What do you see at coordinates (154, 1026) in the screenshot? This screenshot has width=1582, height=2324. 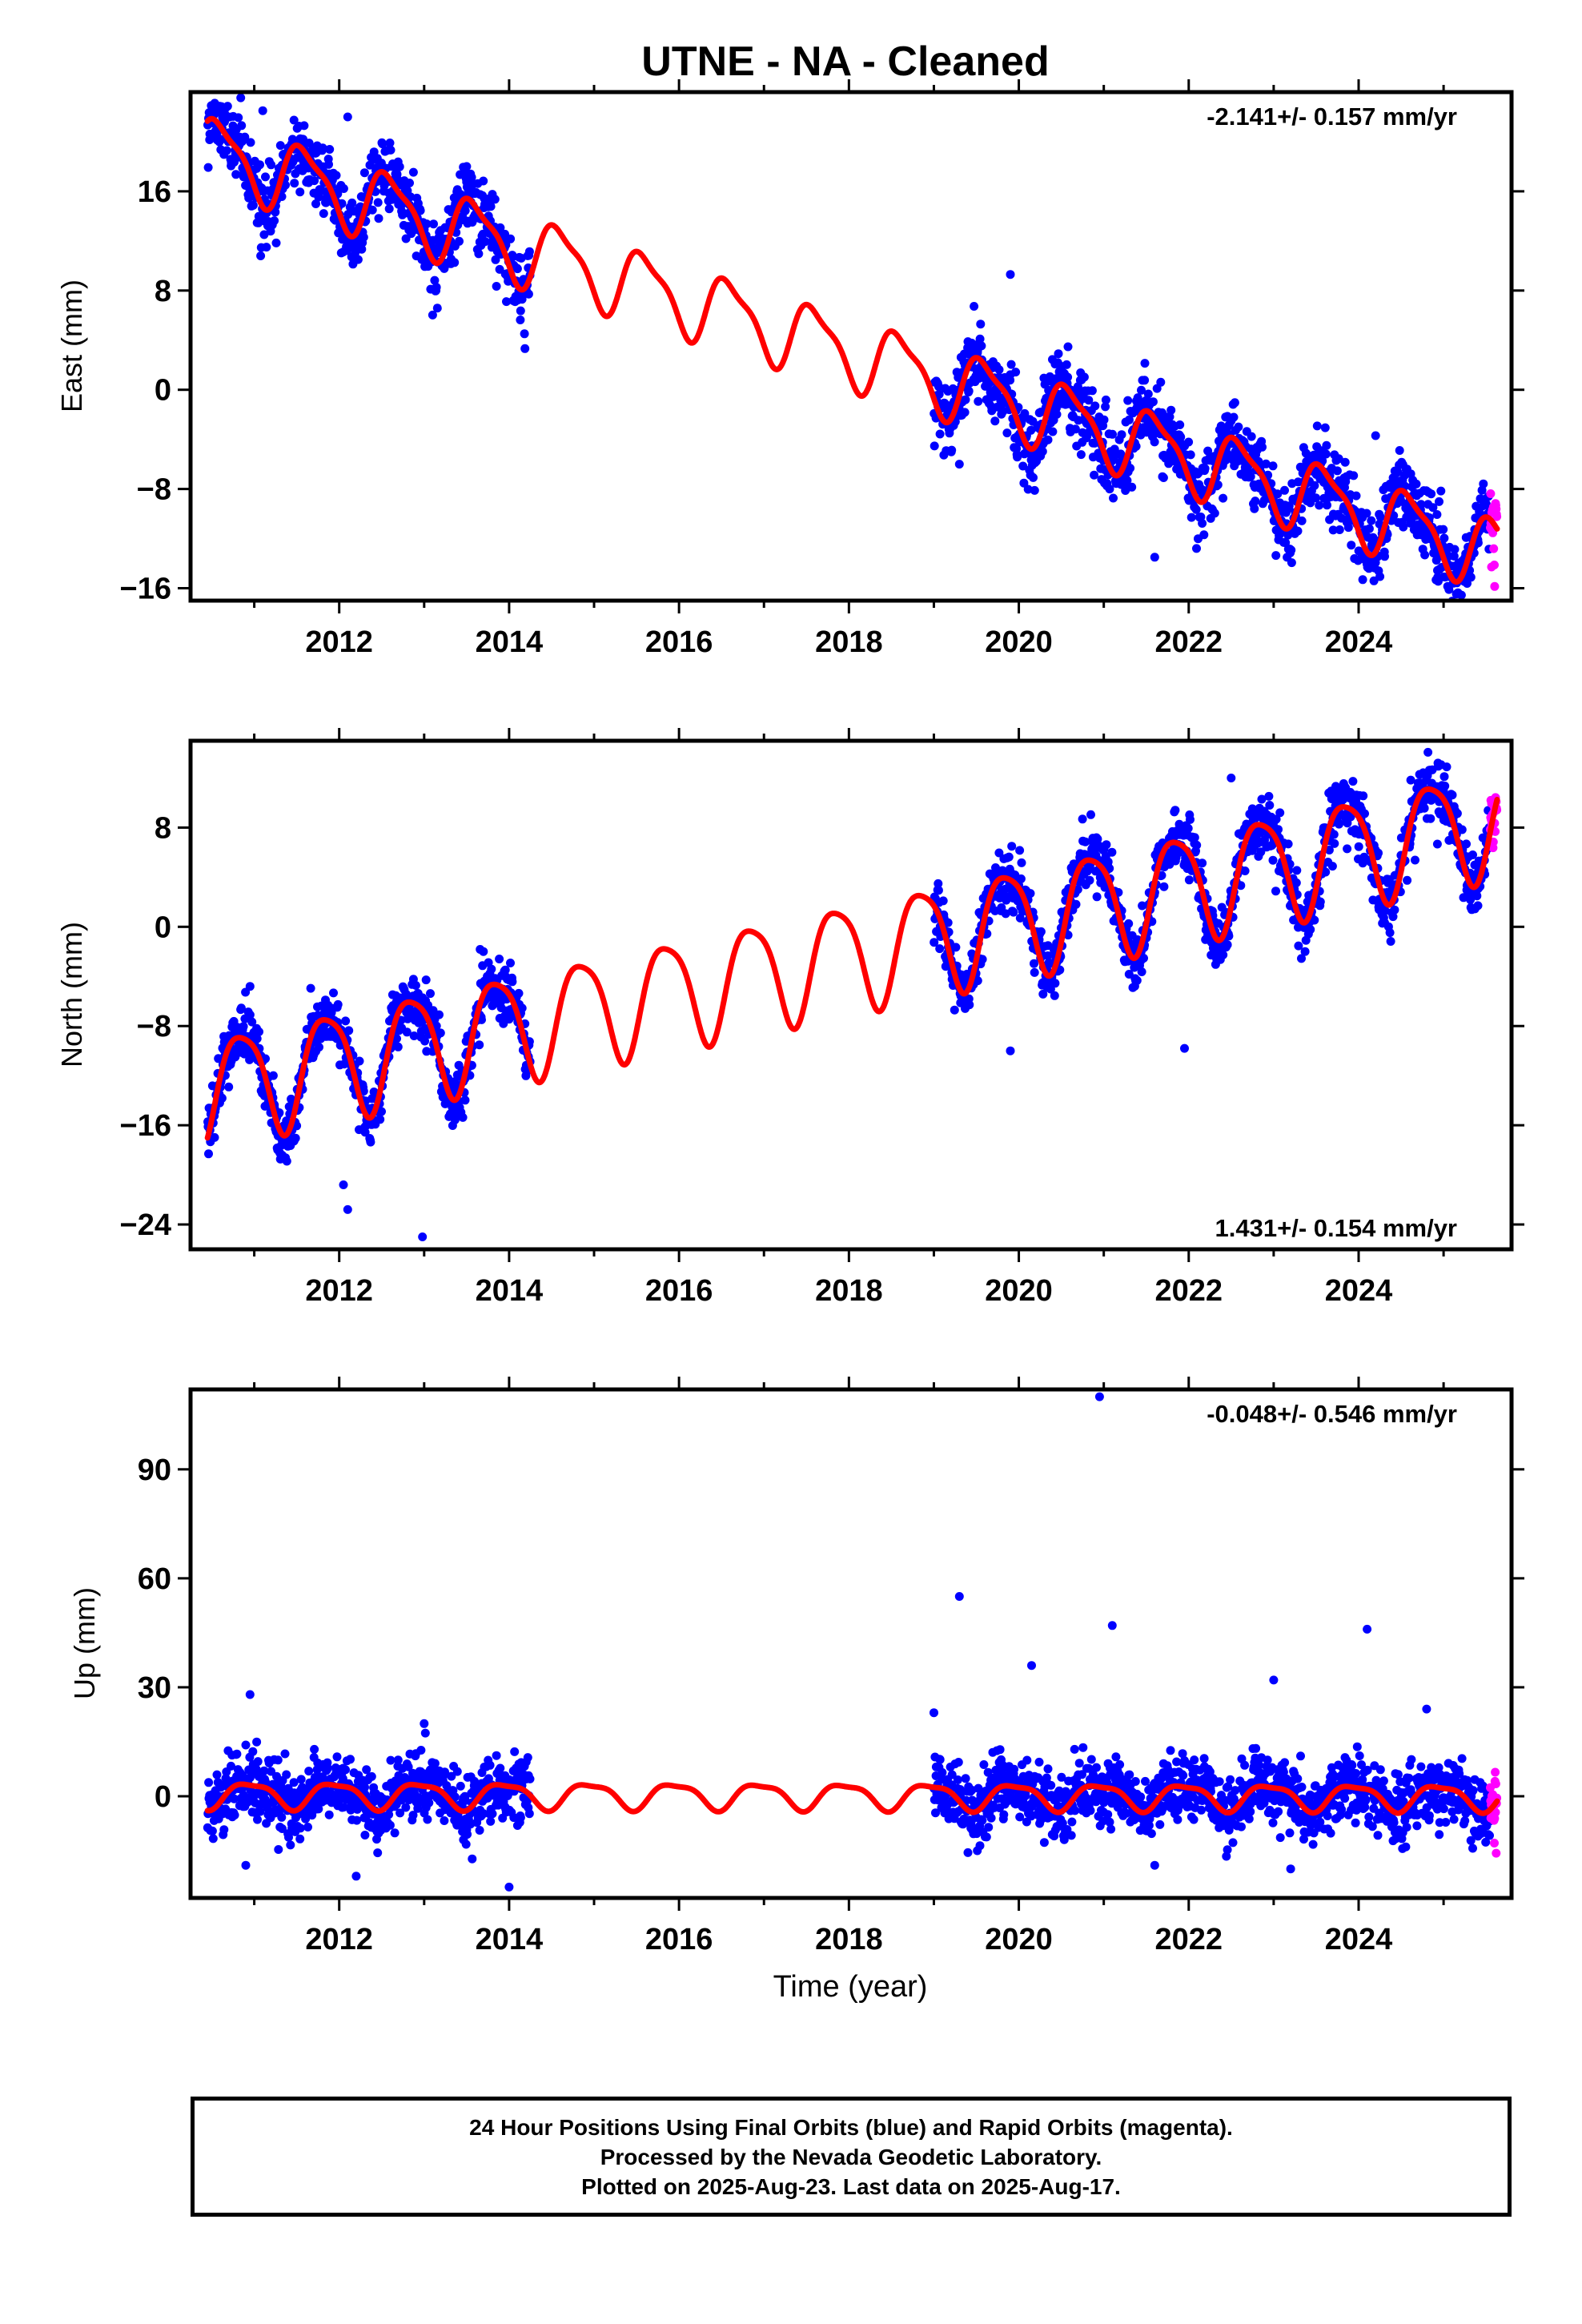 I see `y-tick-label: −8` at bounding box center [154, 1026].